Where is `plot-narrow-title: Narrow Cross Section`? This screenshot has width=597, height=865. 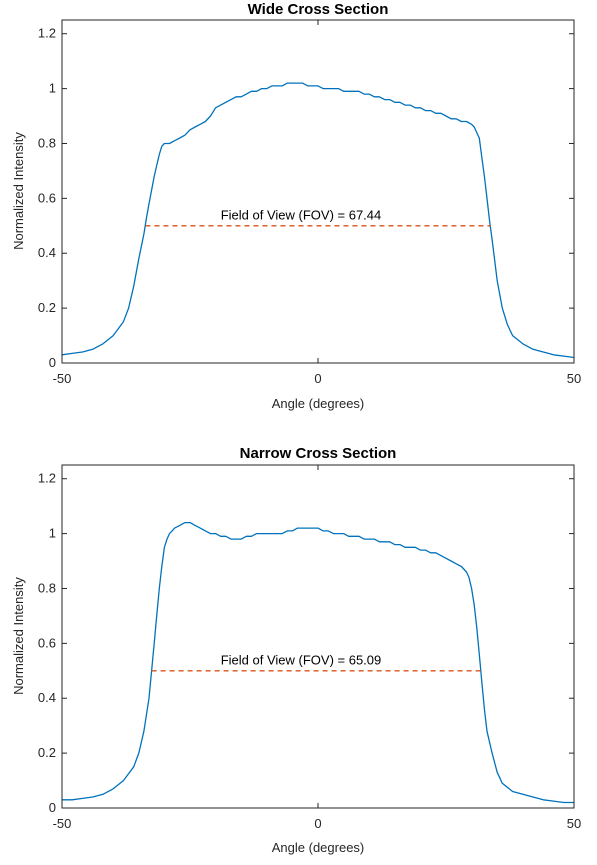
plot-narrow-title: Narrow Cross Section is located at coordinates (318, 453).